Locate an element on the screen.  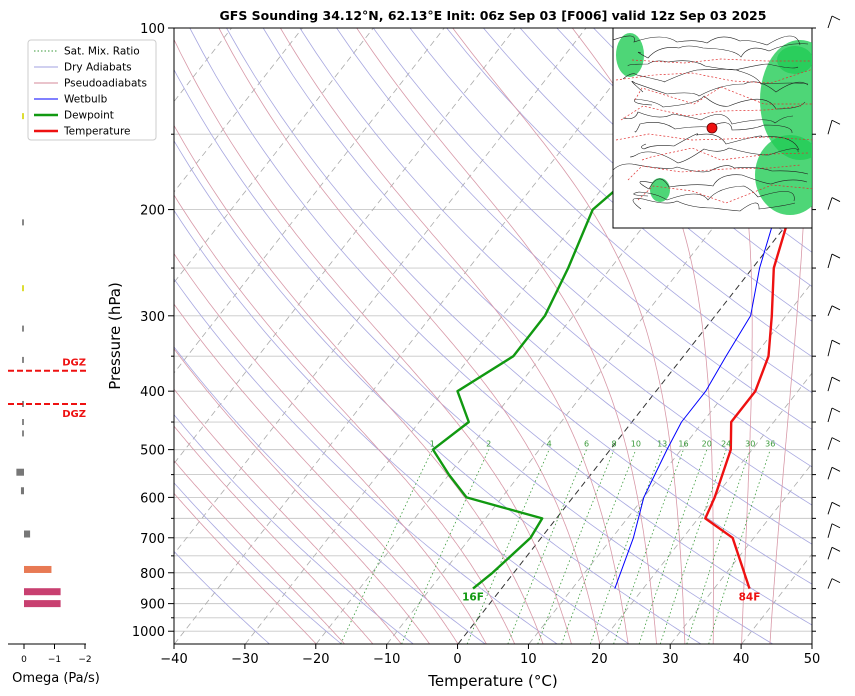
omega-axis-label: Omega (Pa/s) is located at coordinates (56, 678).